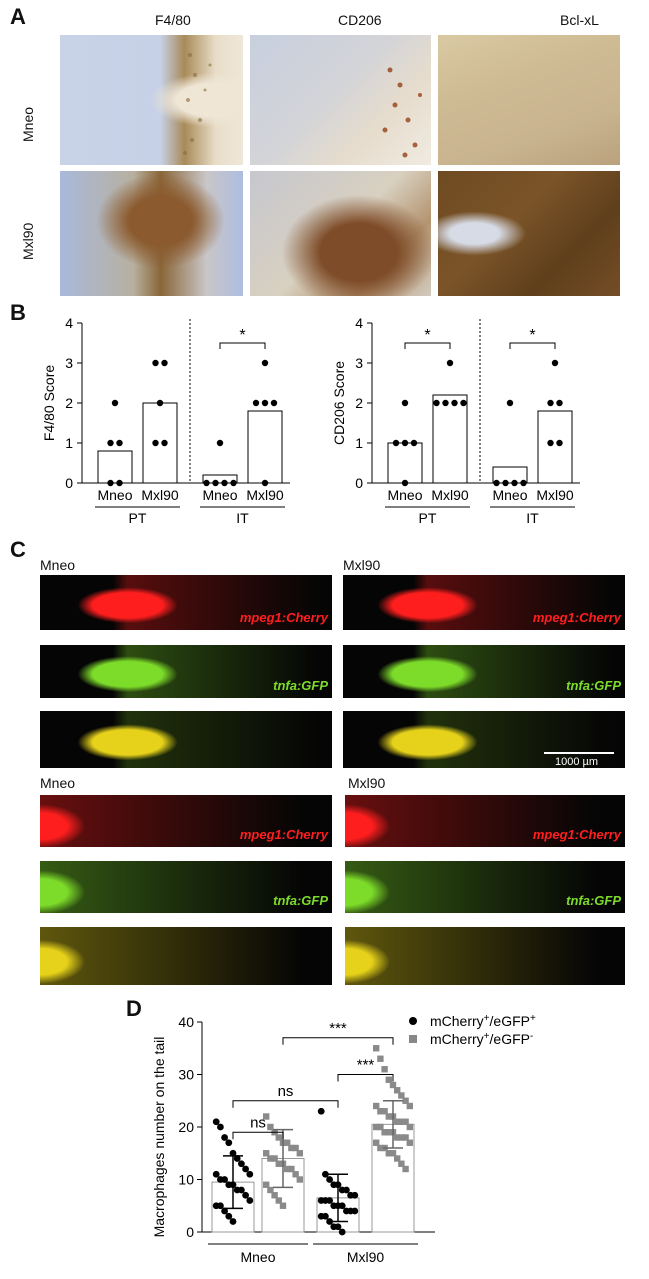 This screenshot has height=1279, width=649. I want to click on significance-label: ***, so click(366, 1065).